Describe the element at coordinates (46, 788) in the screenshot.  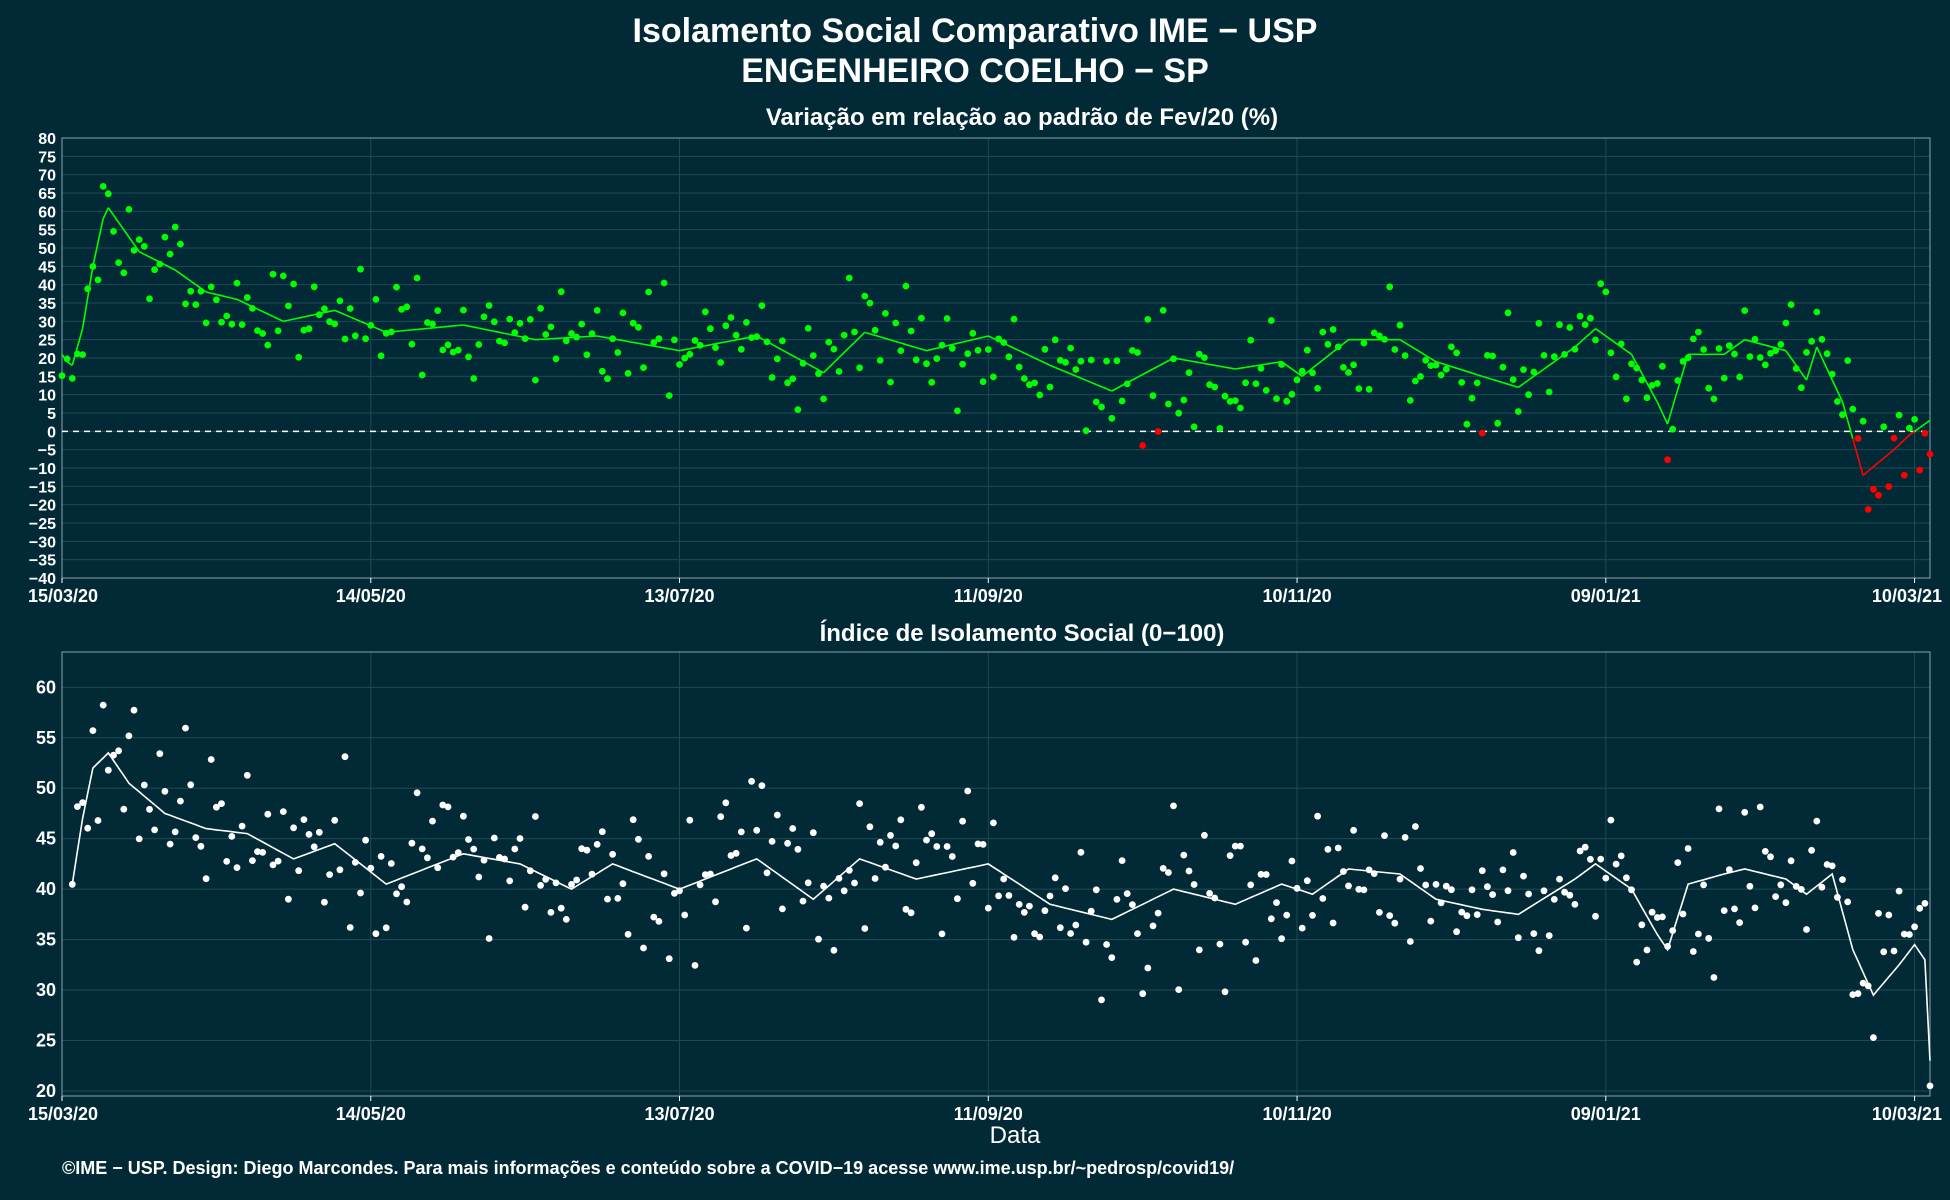
I see `y-tick-label: 50` at that location.